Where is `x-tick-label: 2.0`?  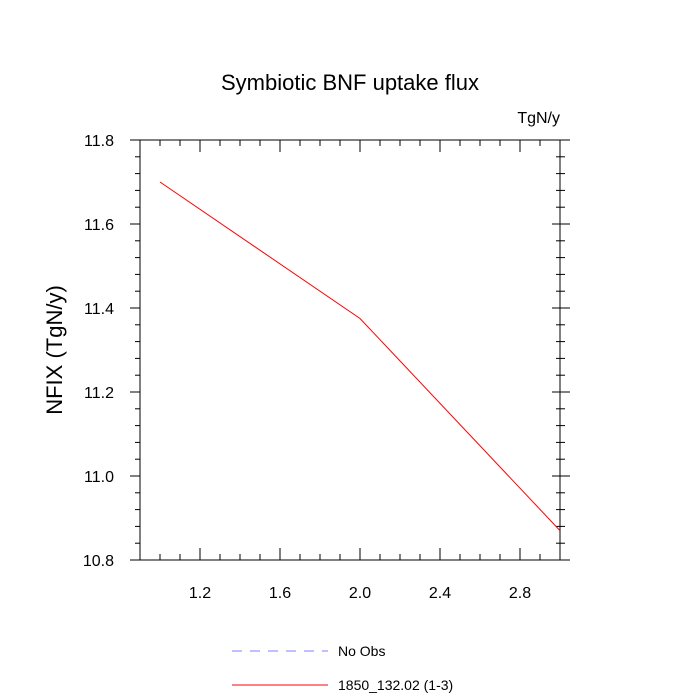 x-tick-label: 2.0 is located at coordinates (360, 593).